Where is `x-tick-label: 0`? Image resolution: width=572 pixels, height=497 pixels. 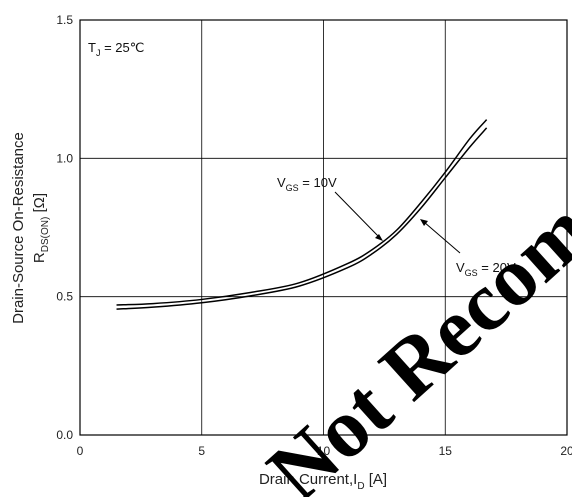
x-tick-label: 0 is located at coordinates (80, 451).